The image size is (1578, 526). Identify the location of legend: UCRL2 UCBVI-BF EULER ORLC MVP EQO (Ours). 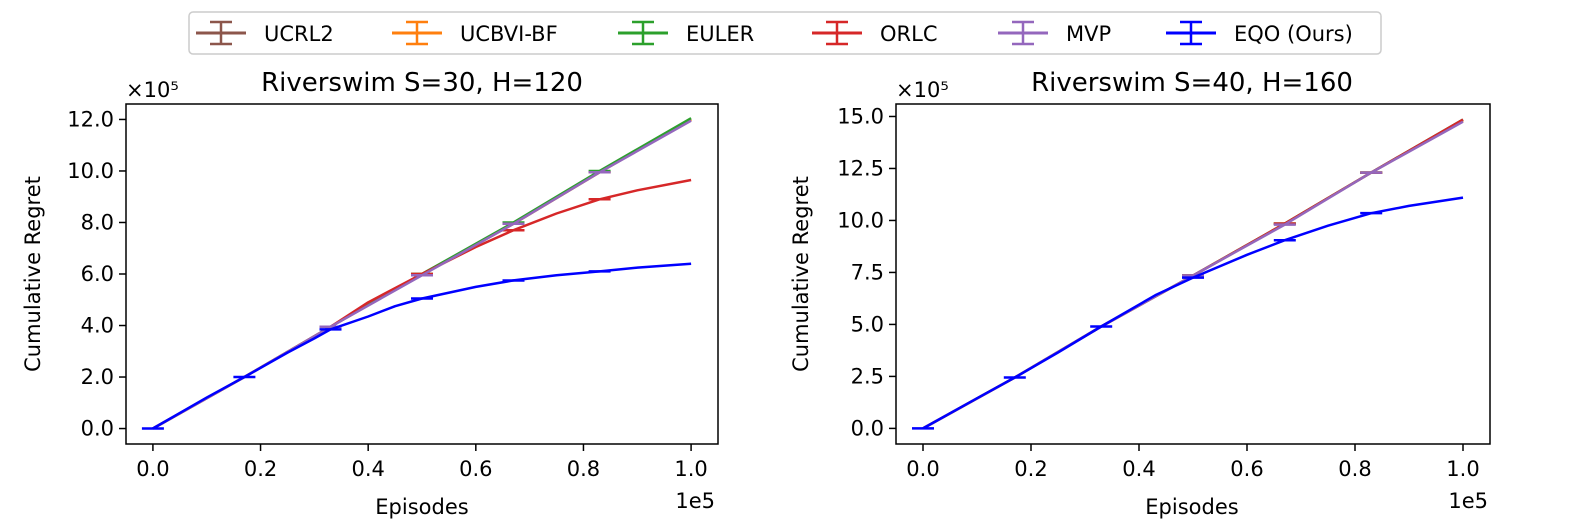
(785, 33).